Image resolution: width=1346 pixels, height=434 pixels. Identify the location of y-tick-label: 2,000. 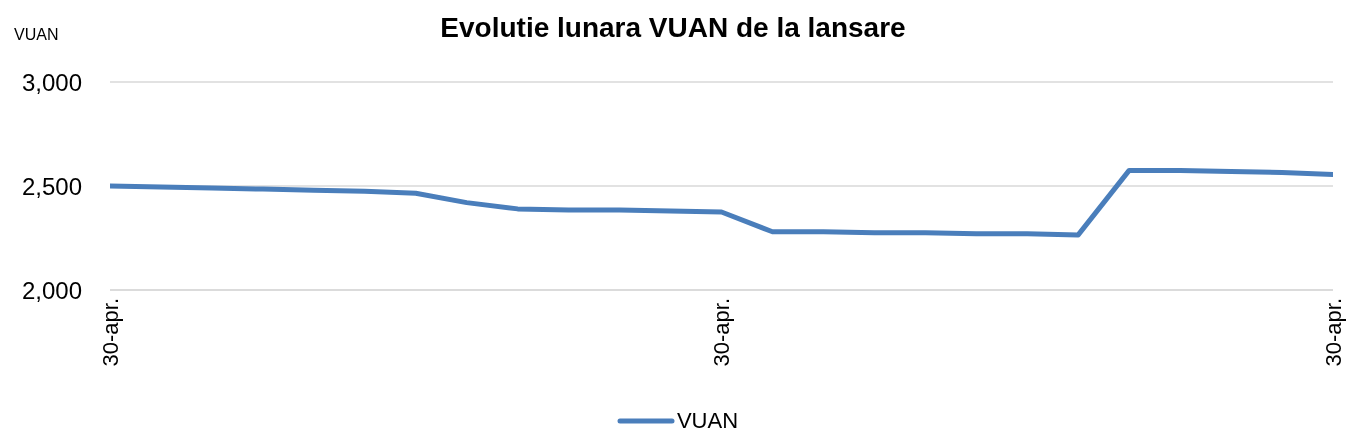
(51, 290).